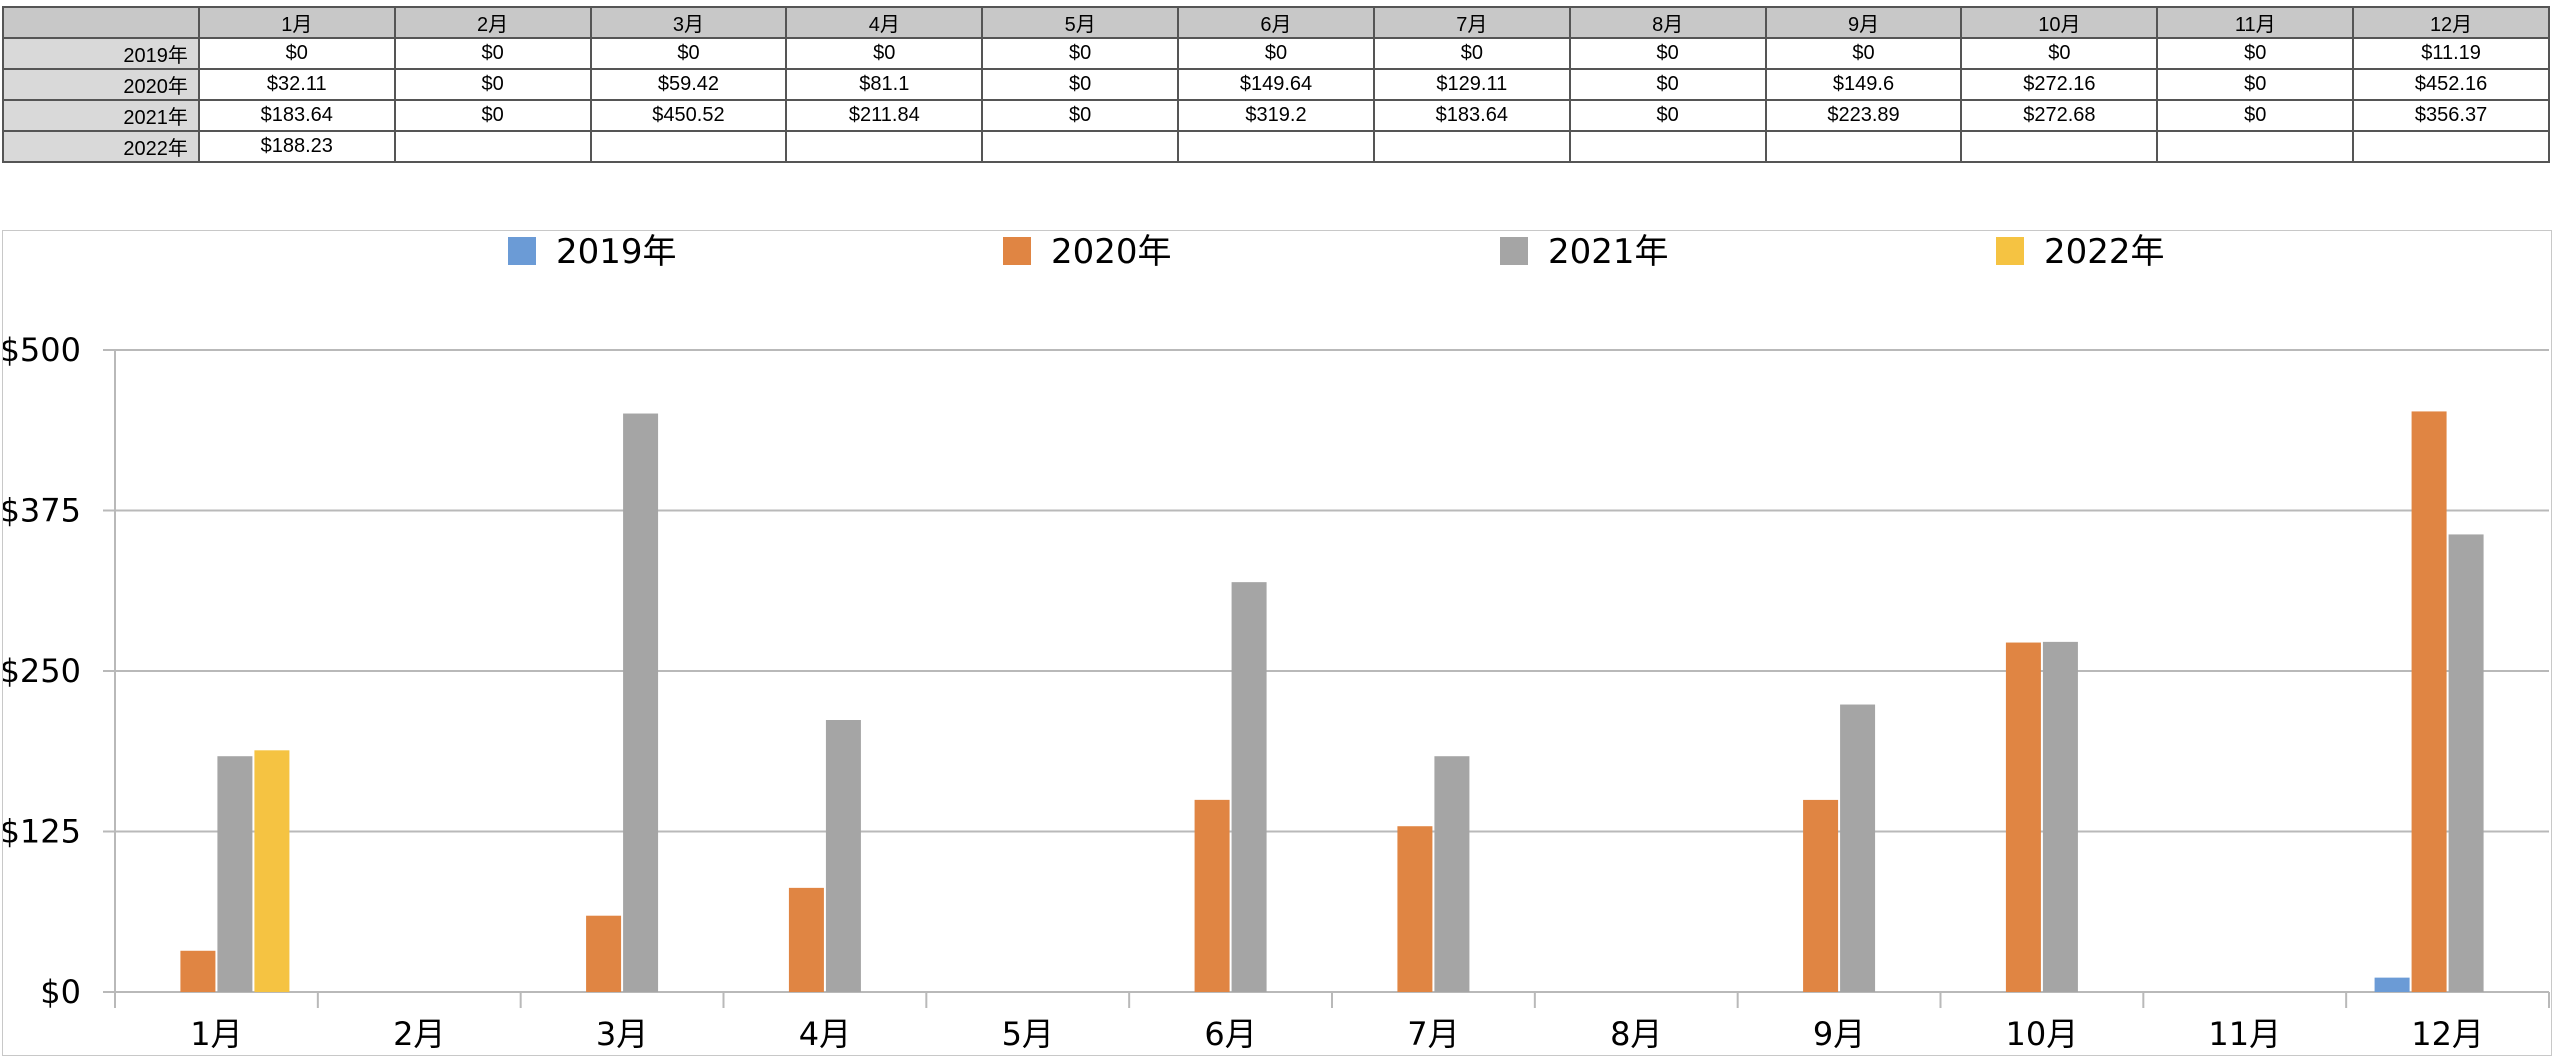 The width and height of the screenshot is (2554, 1058). Describe the element at coordinates (1433, 1034) in the screenshot. I see `x-tick-label: 7月` at that location.